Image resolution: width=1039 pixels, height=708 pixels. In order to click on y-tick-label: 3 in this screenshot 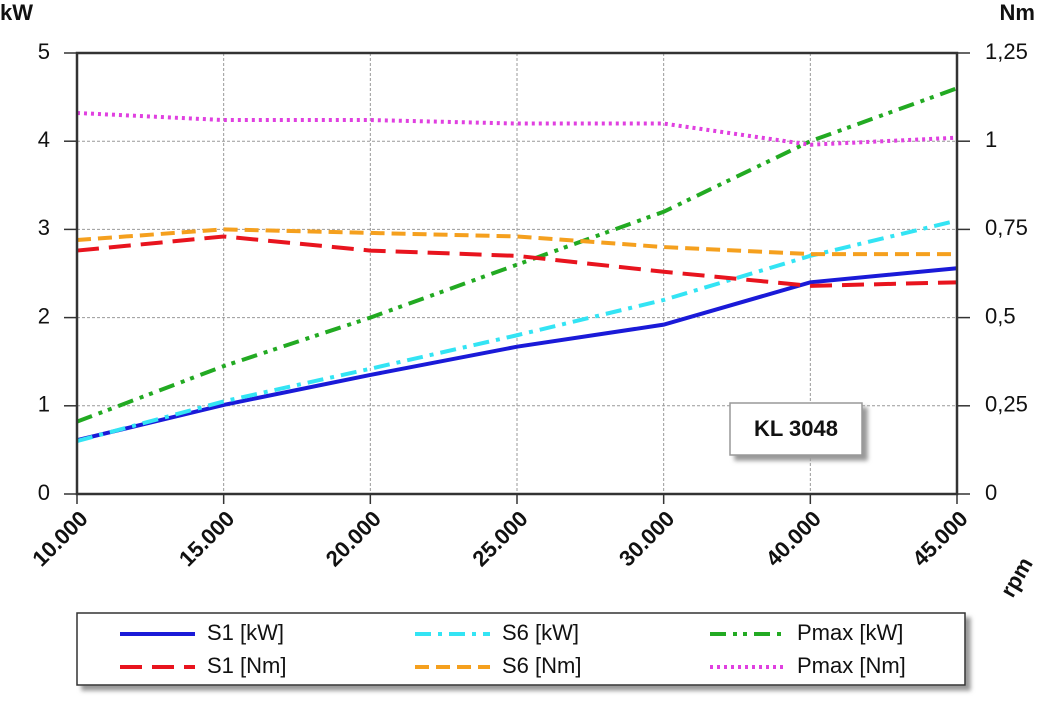, I will do `click(44, 227)`.